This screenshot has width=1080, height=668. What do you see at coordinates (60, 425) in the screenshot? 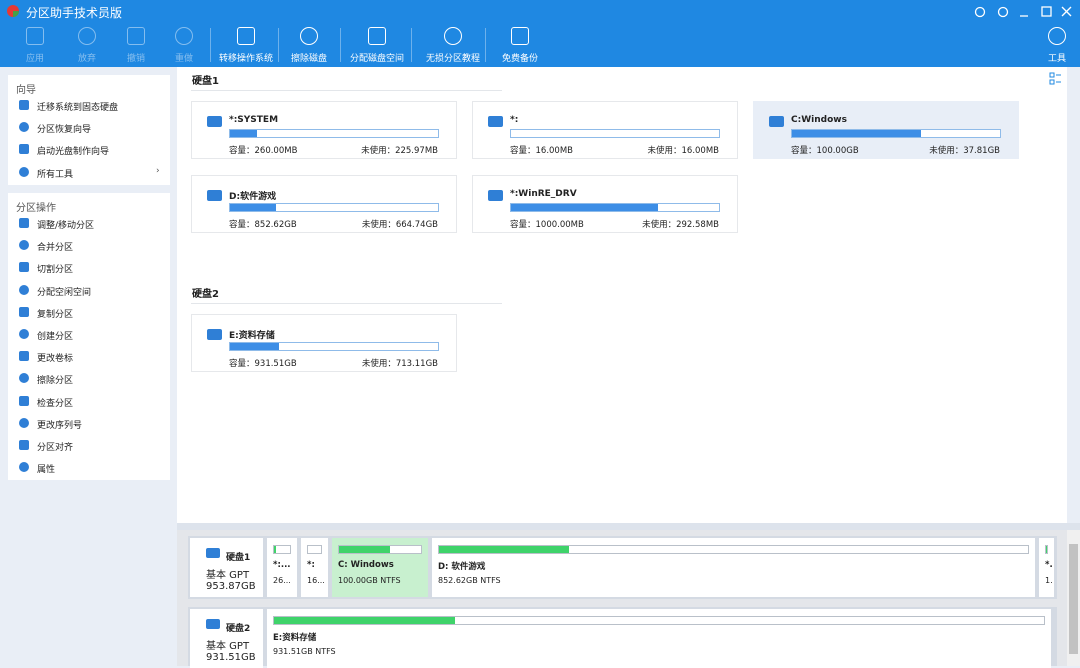
I see `sidebar-item: 更改序列号` at bounding box center [60, 425].